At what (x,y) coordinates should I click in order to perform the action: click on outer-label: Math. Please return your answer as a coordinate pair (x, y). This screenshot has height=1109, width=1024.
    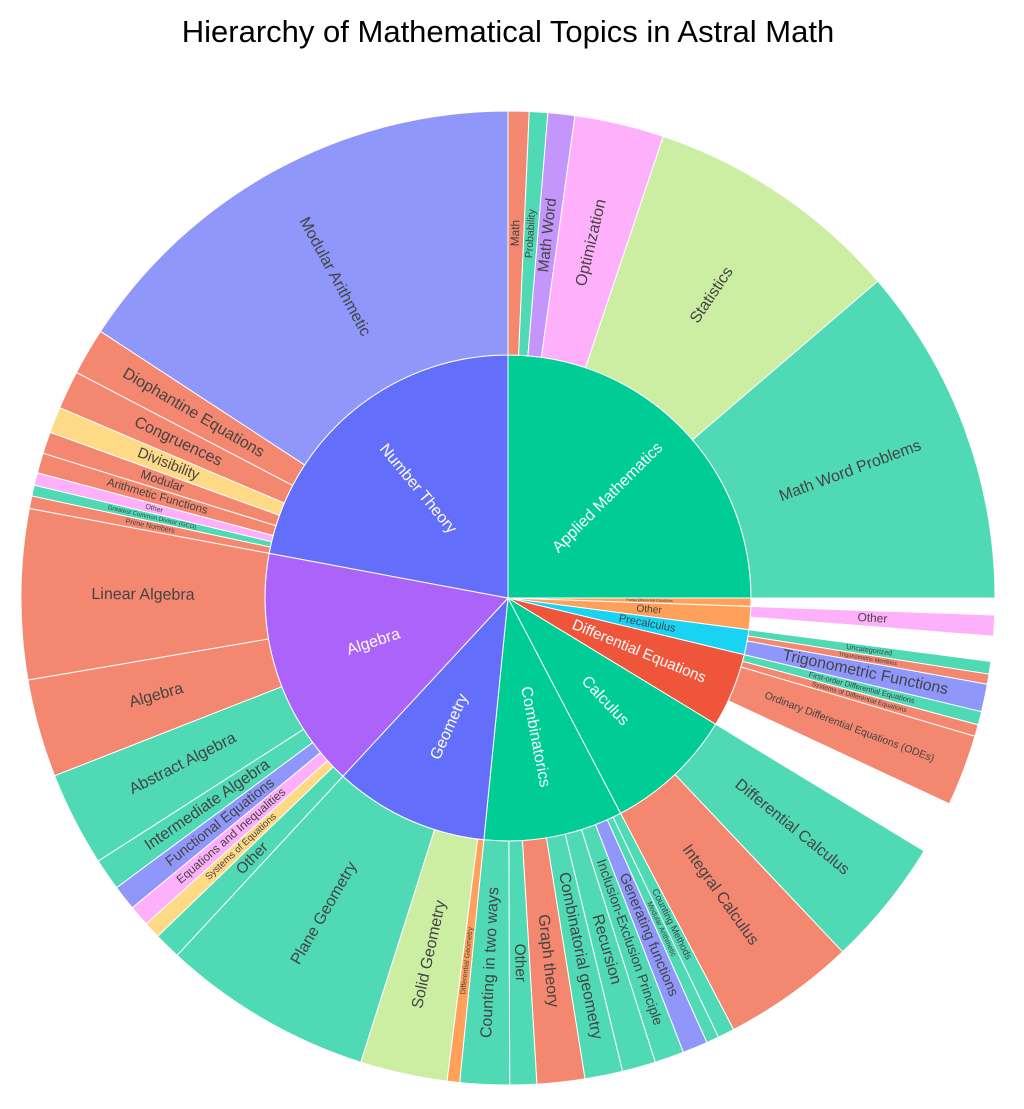
    Looking at the image, I should click on (515, 233).